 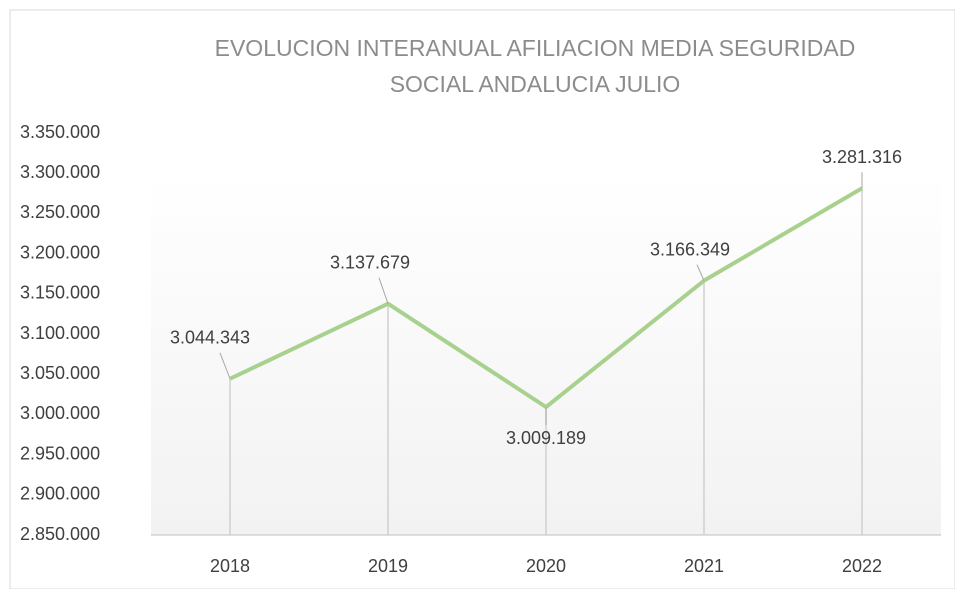 I want to click on x-tick-label: 2018, so click(x=230, y=566).